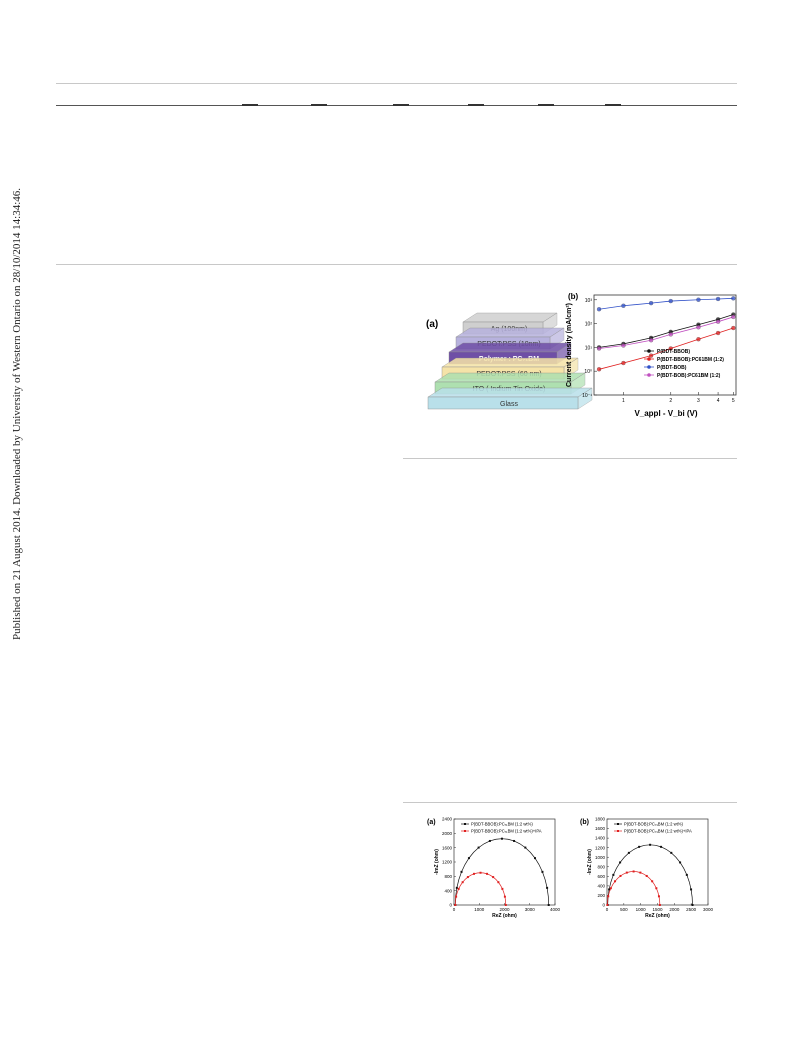 This screenshot has width=793, height=1039. What do you see at coordinates (691, 909) in the screenshot?
I see `imp-xtick-label: 2500` at bounding box center [691, 909].